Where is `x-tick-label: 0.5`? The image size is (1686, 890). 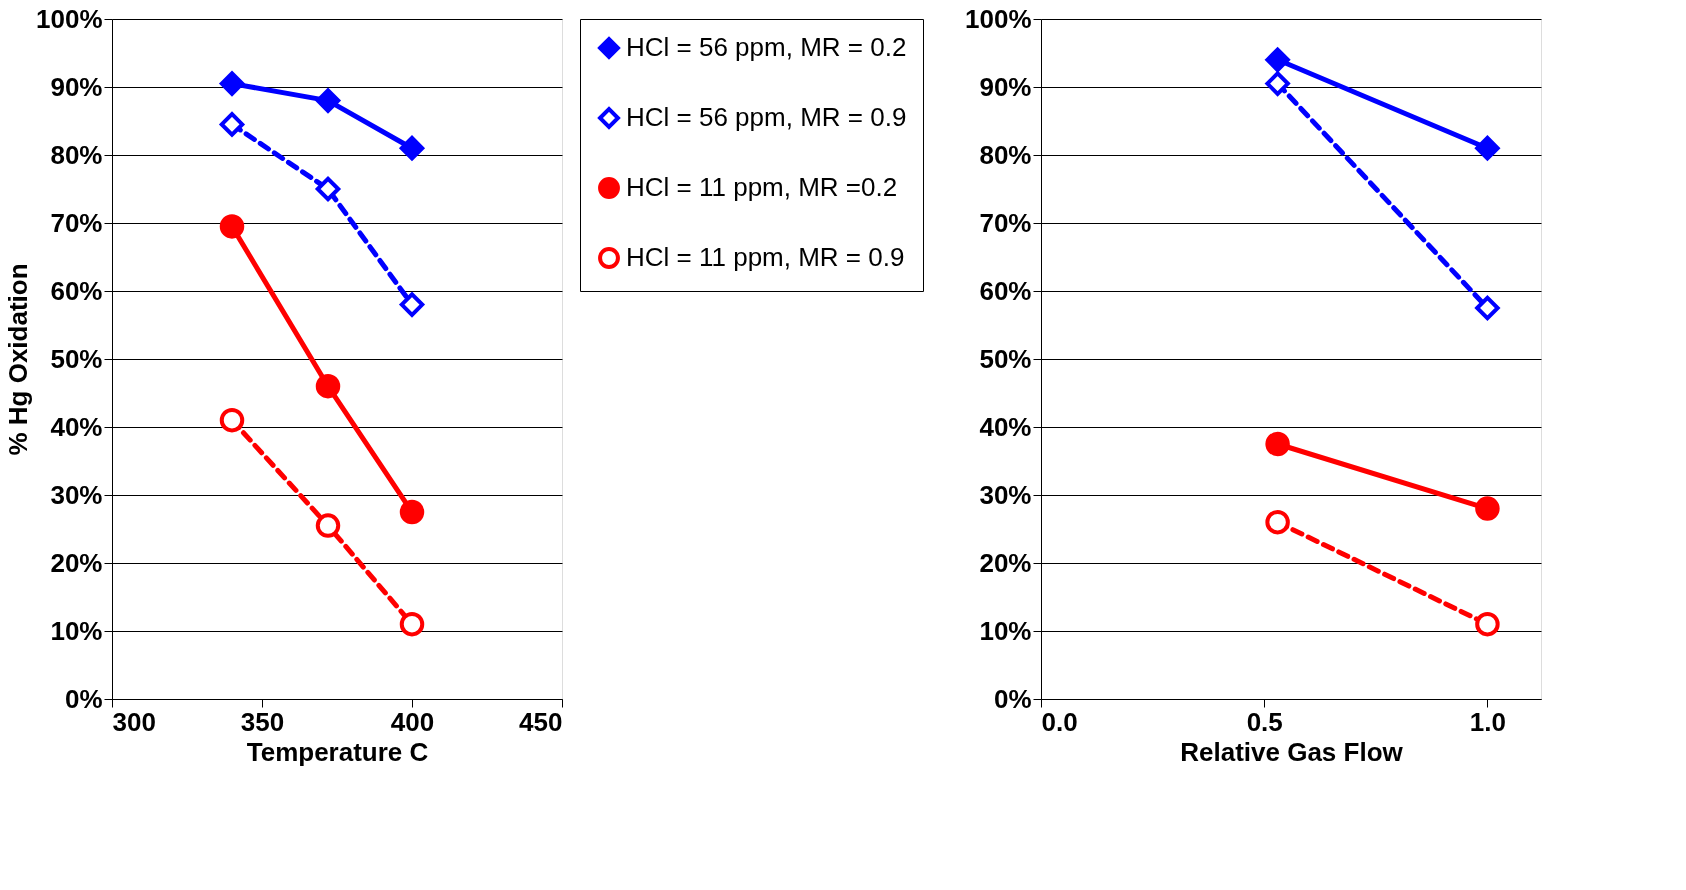 x-tick-label: 0.5 is located at coordinates (1264, 721).